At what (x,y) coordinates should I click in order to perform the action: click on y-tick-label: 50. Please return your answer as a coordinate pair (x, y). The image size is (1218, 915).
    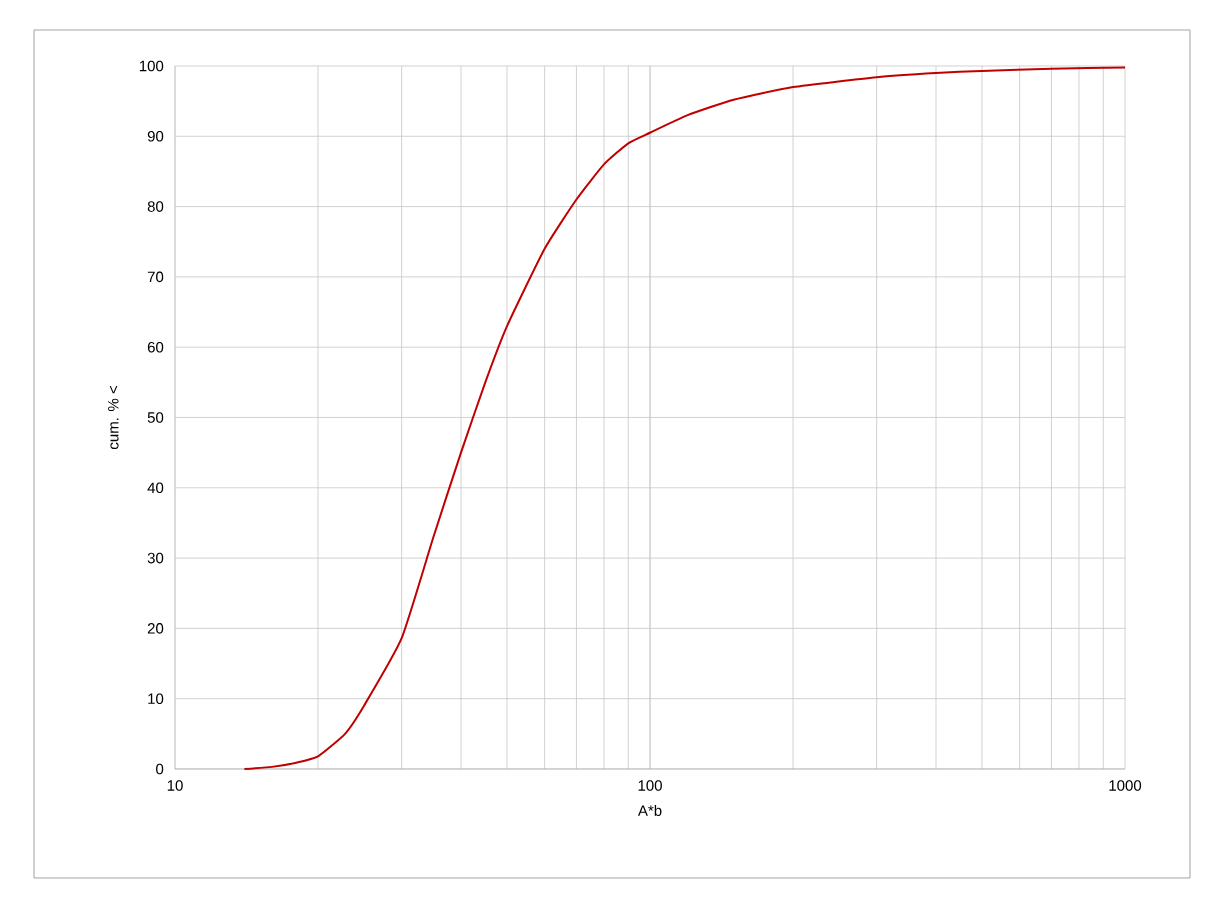
    Looking at the image, I should click on (155, 417).